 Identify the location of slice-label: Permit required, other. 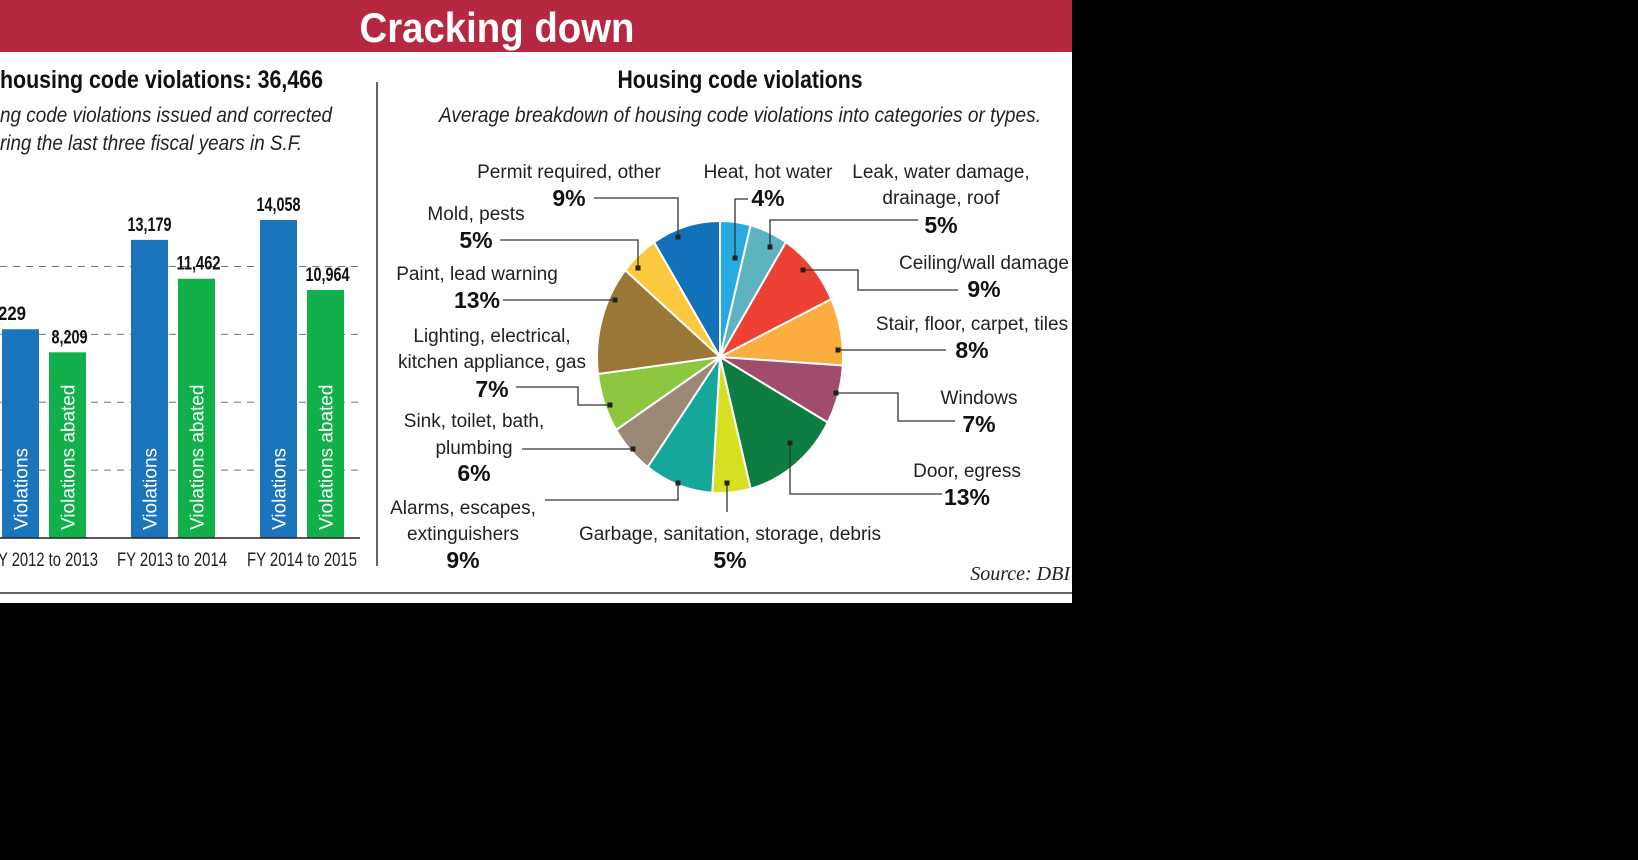
(569, 172).